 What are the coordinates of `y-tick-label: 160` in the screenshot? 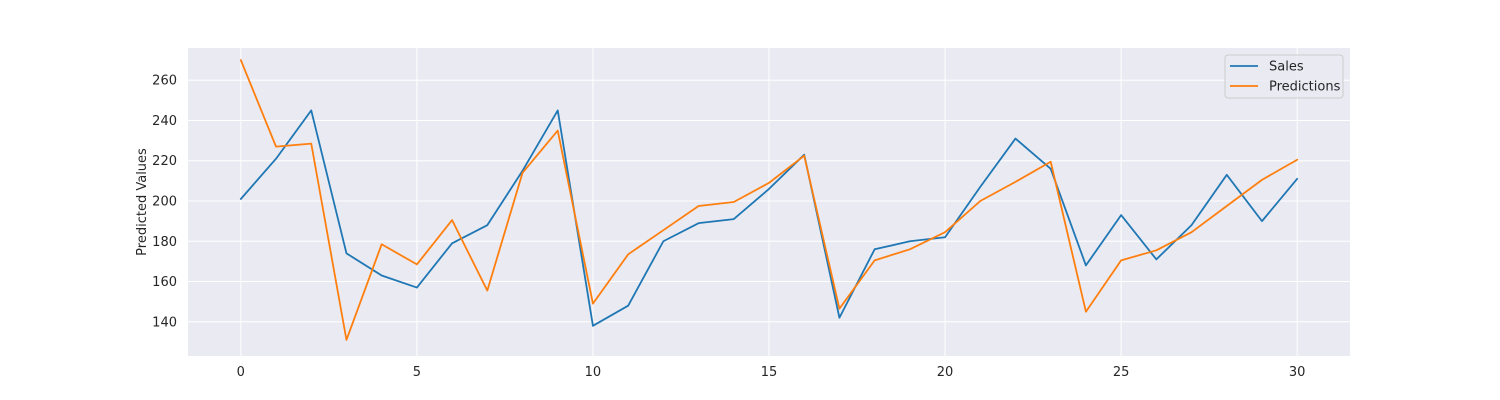 It's located at (164, 282).